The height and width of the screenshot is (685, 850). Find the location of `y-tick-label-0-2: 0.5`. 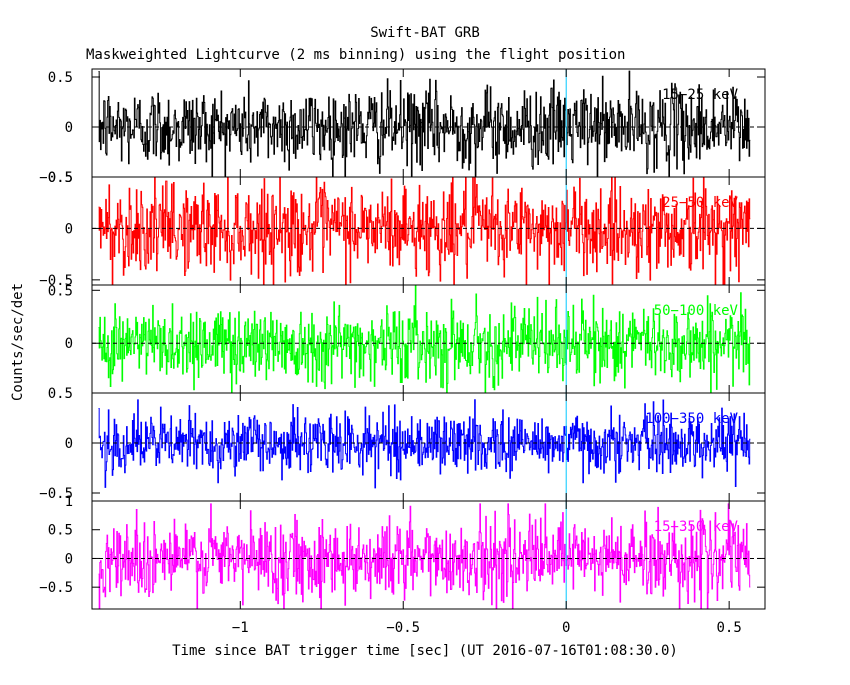

y-tick-label-0-2: 0.5 is located at coordinates (60, 78).